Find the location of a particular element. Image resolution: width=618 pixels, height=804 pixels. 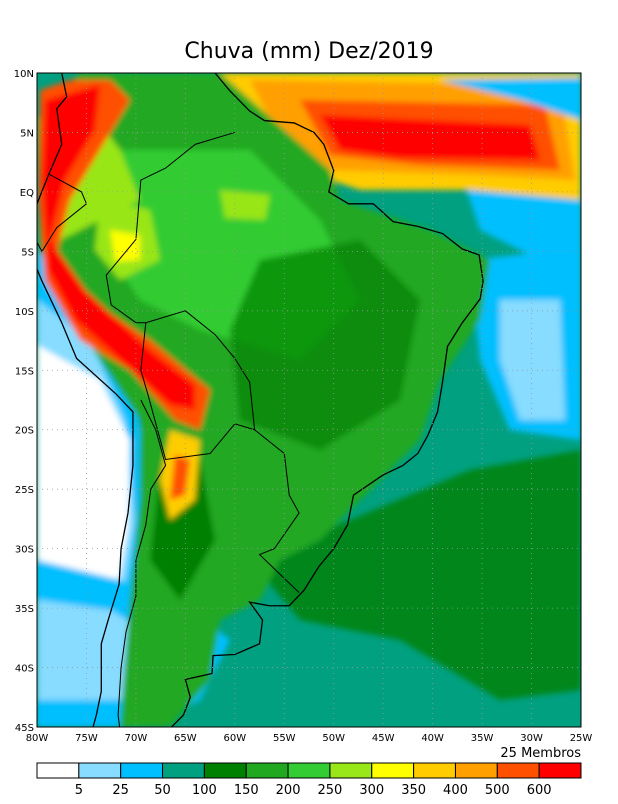

colorbar-label: 200 is located at coordinates (288, 790).